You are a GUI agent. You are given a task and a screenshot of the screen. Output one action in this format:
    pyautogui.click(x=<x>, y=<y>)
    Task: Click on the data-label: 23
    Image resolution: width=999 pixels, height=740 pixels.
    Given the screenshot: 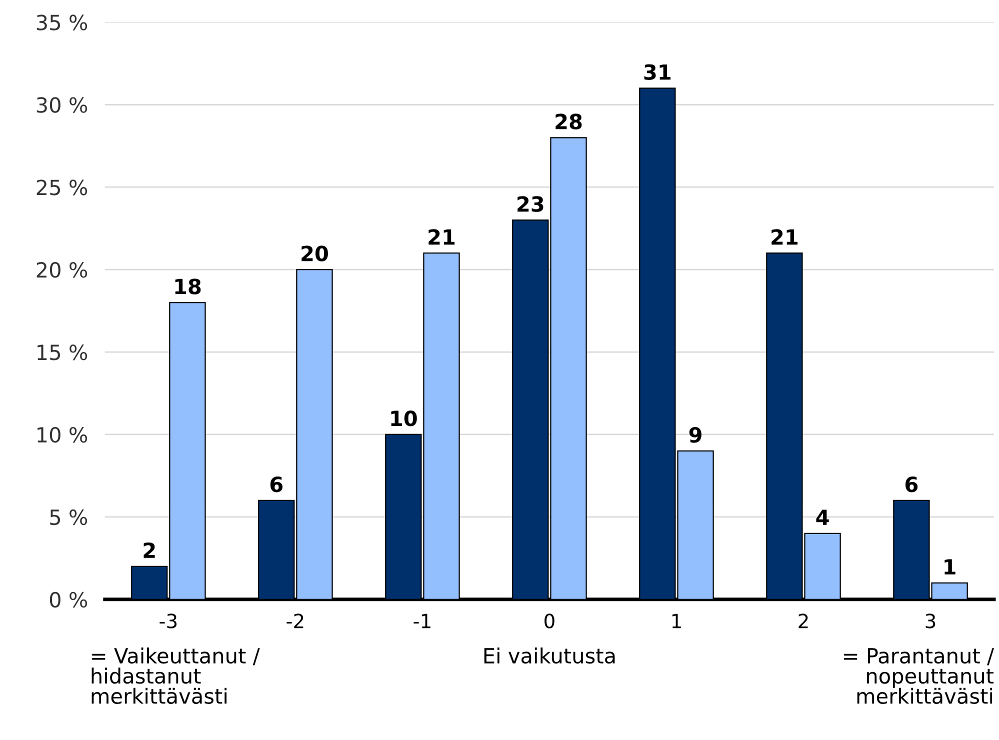 What is the action you would take?
    pyautogui.click(x=531, y=204)
    